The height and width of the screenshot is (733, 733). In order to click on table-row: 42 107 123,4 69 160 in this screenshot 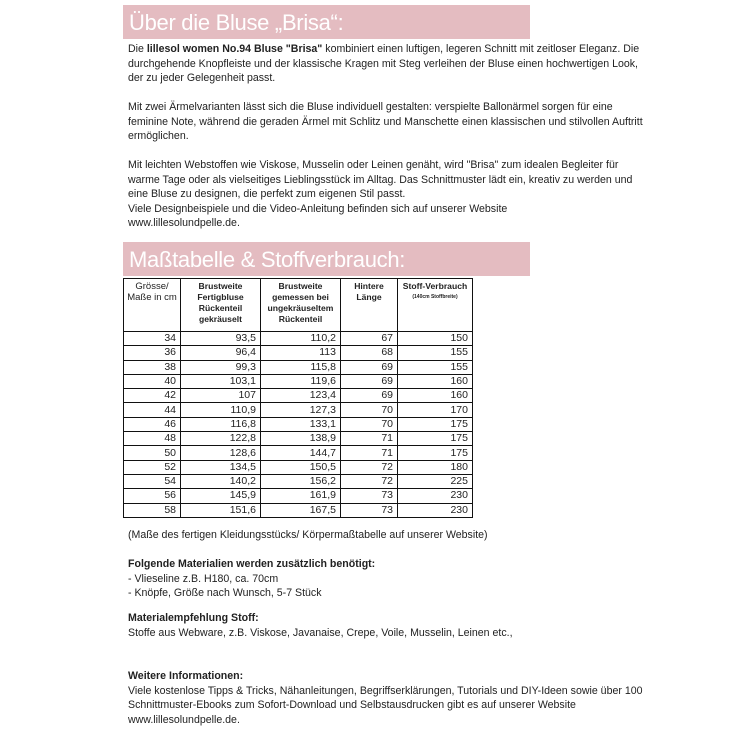, I will do `click(298, 396)`.